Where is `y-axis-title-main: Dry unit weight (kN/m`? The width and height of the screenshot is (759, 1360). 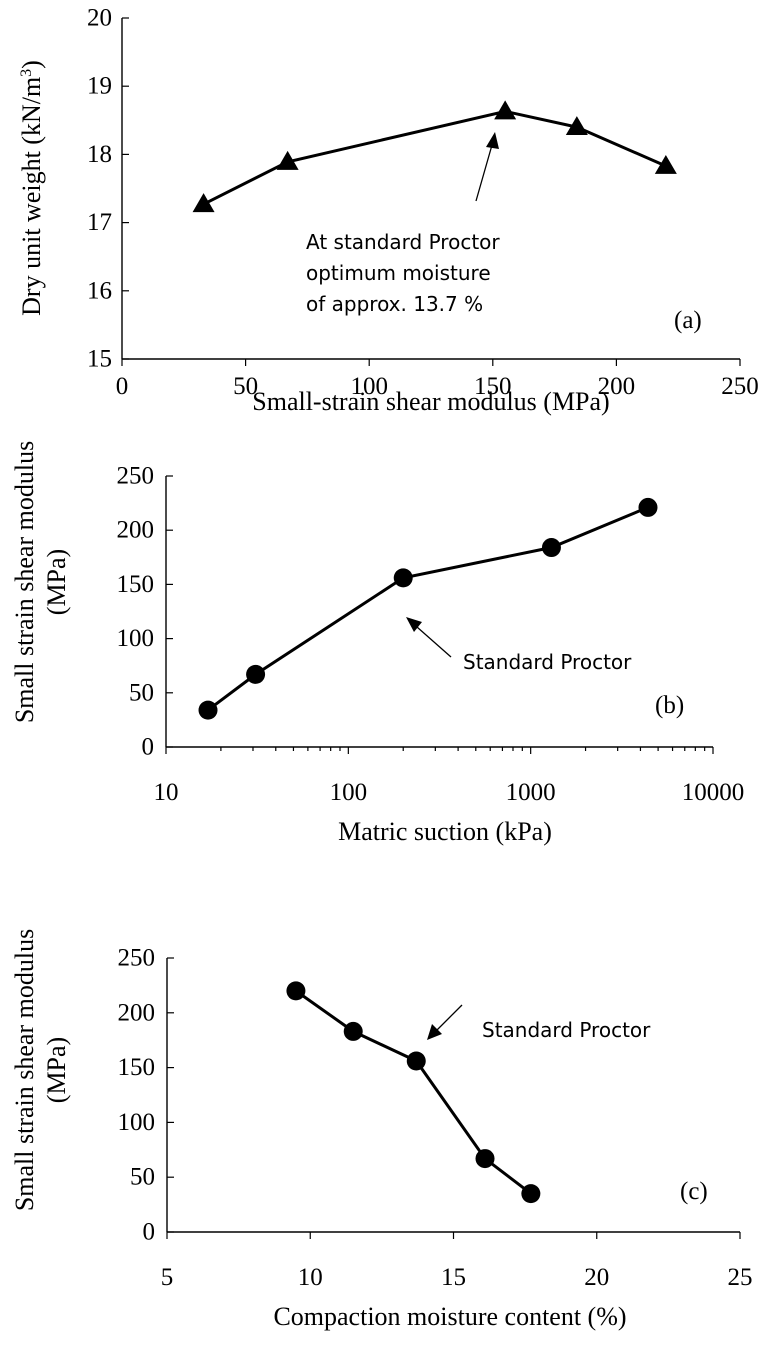
y-axis-title-main: Dry unit weight (kN/m is located at coordinates (31, 196).